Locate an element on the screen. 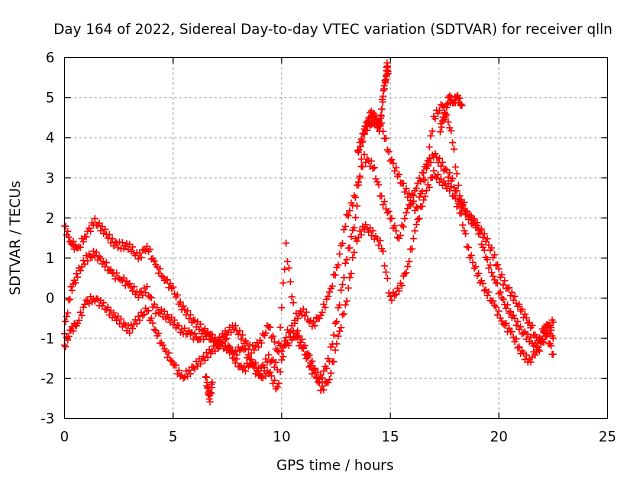 Image resolution: width=640 pixels, height=480 pixels. x-tick-label: 10 is located at coordinates (282, 438).